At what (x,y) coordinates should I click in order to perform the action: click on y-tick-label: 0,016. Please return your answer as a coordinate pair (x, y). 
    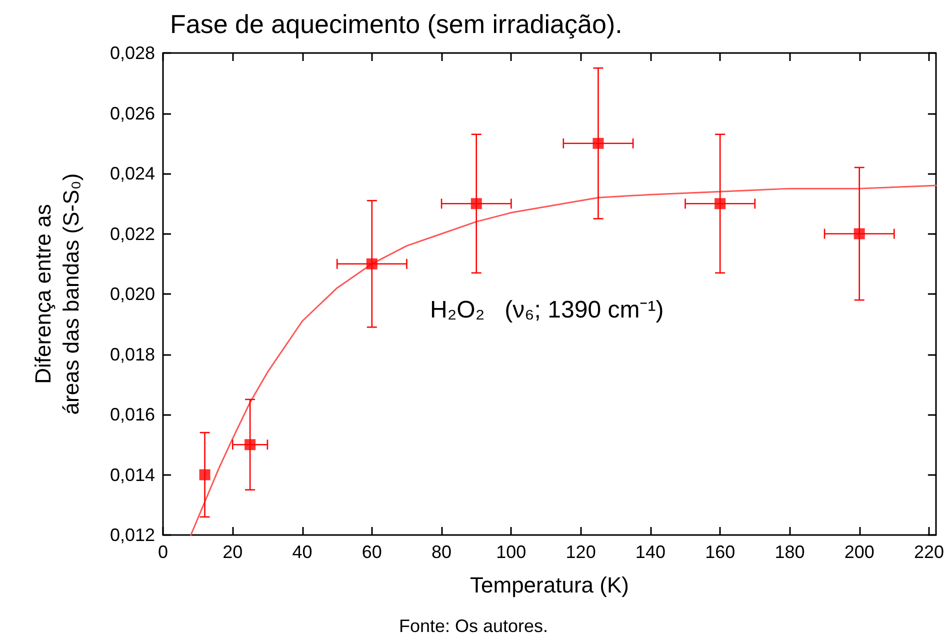
    Looking at the image, I should click on (132, 414).